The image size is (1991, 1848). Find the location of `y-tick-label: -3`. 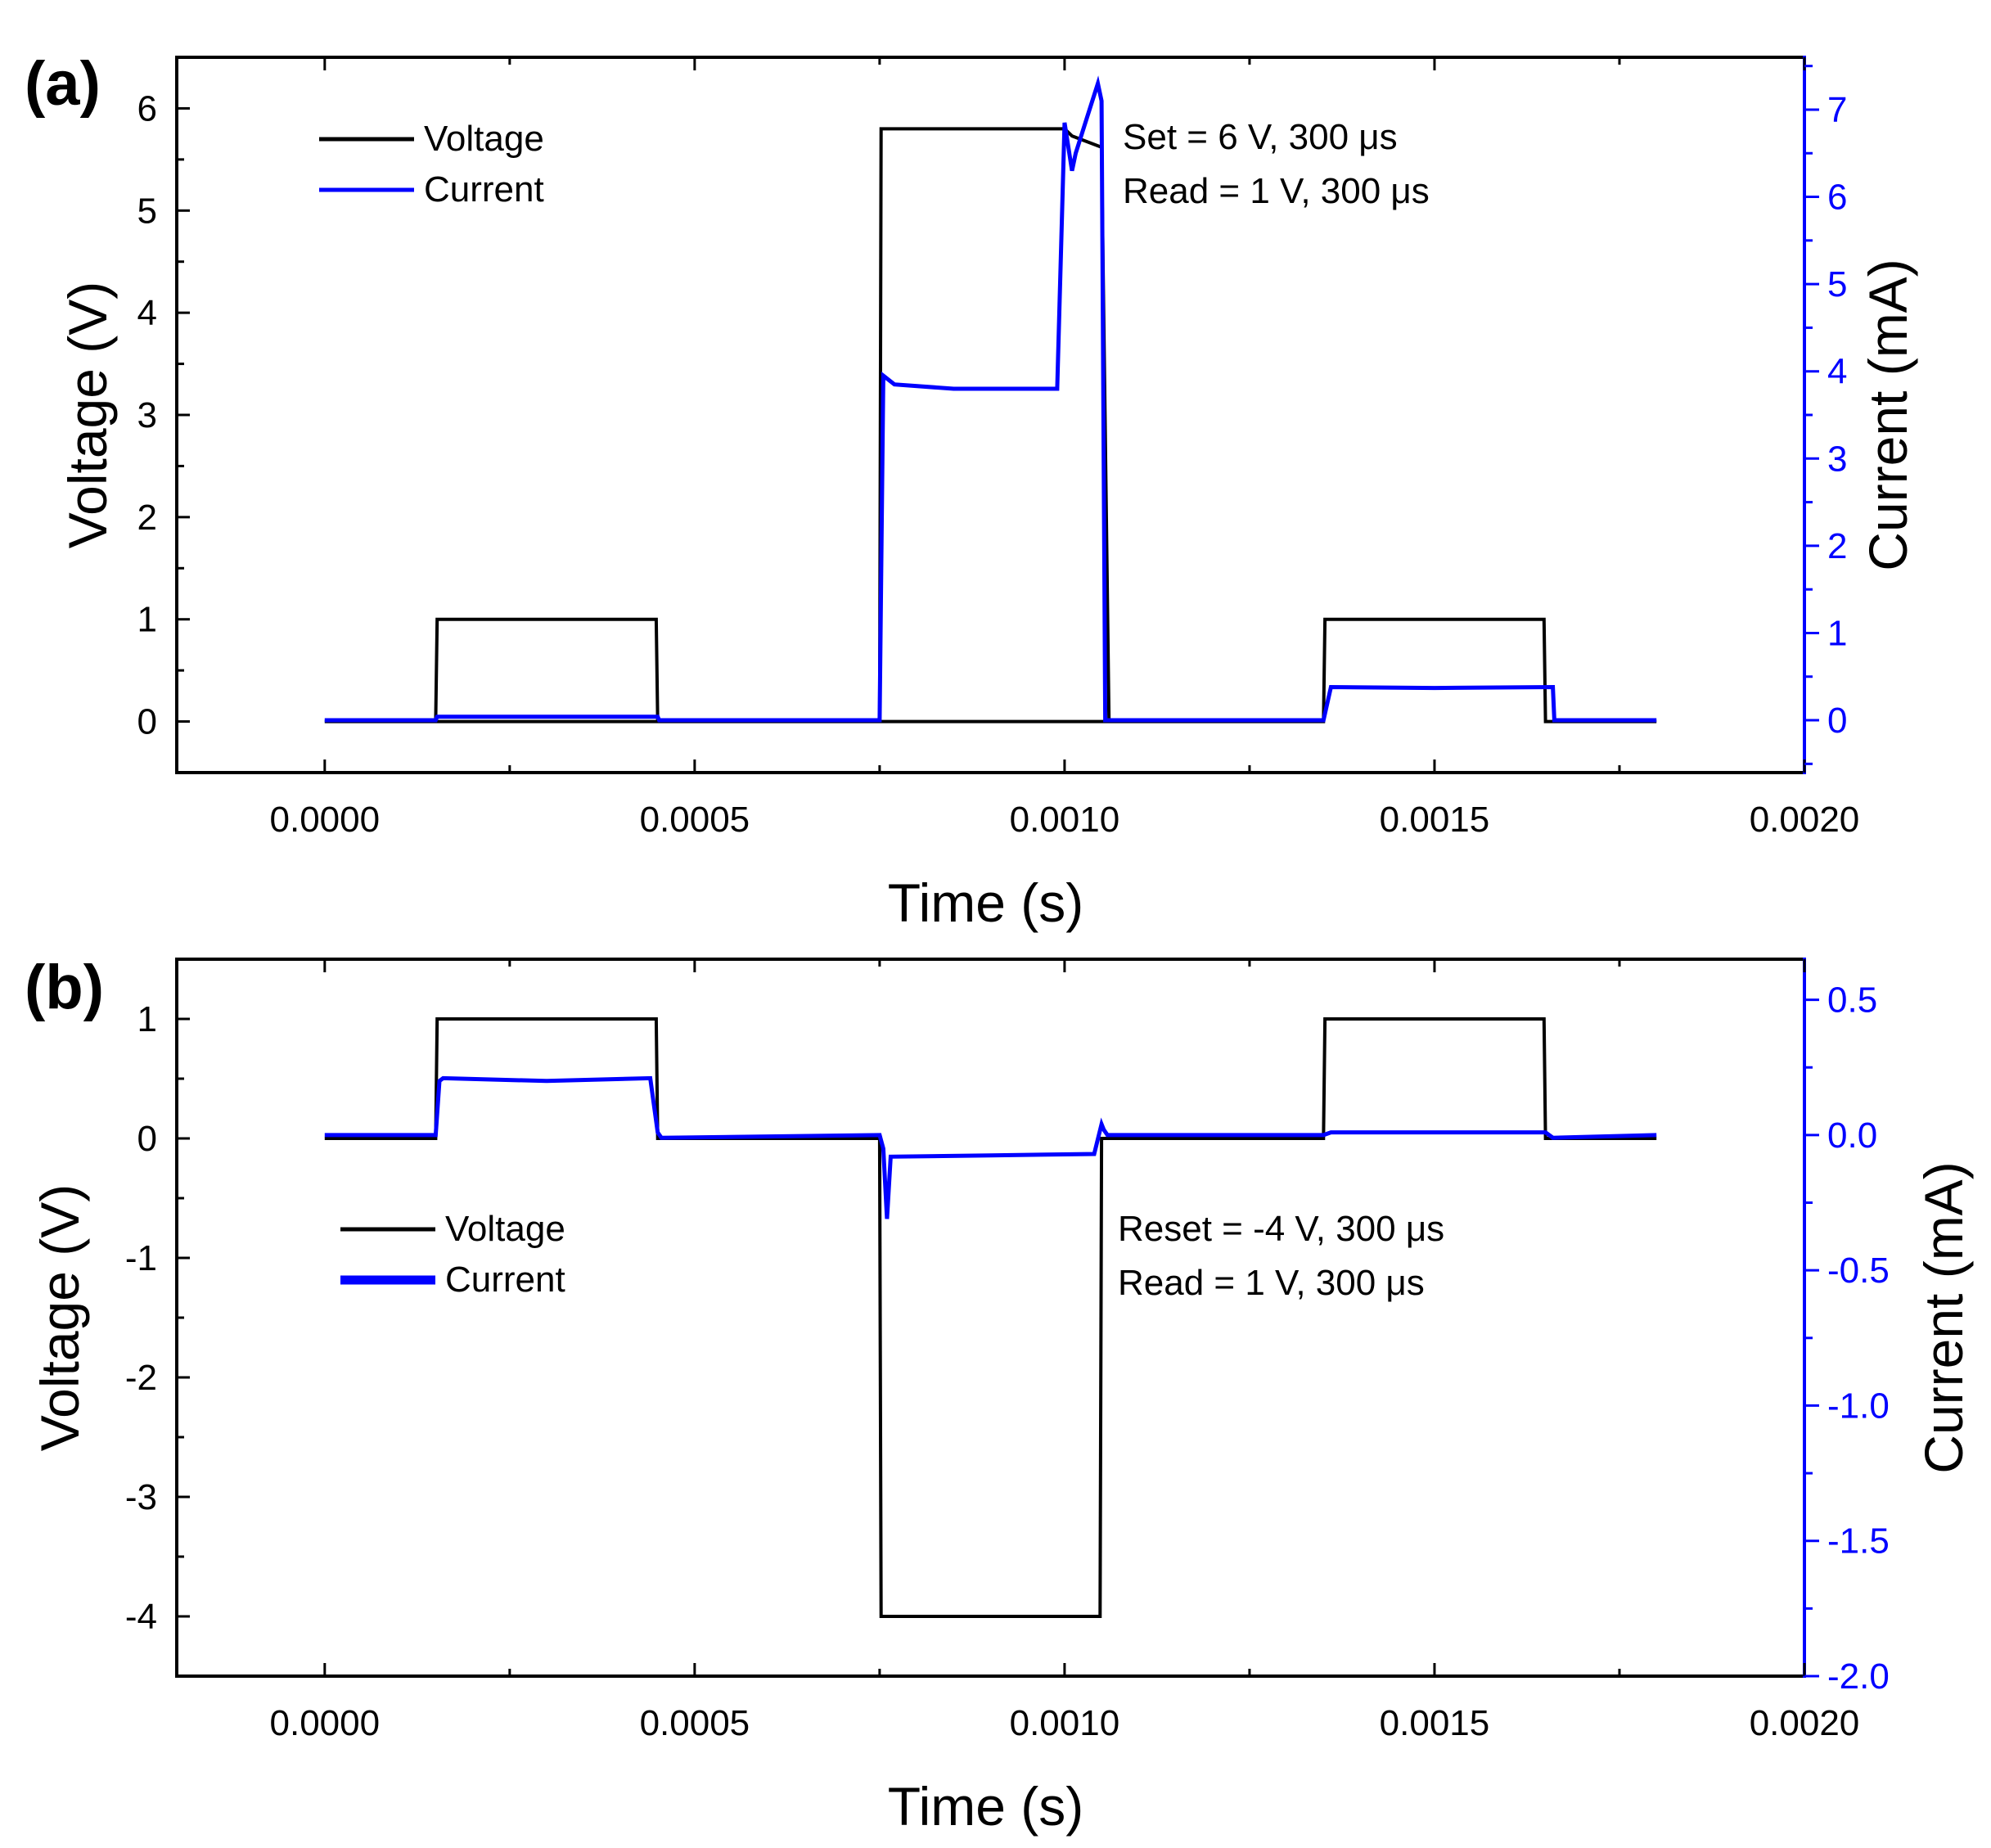

y-tick-label: -3 is located at coordinates (141, 1497).